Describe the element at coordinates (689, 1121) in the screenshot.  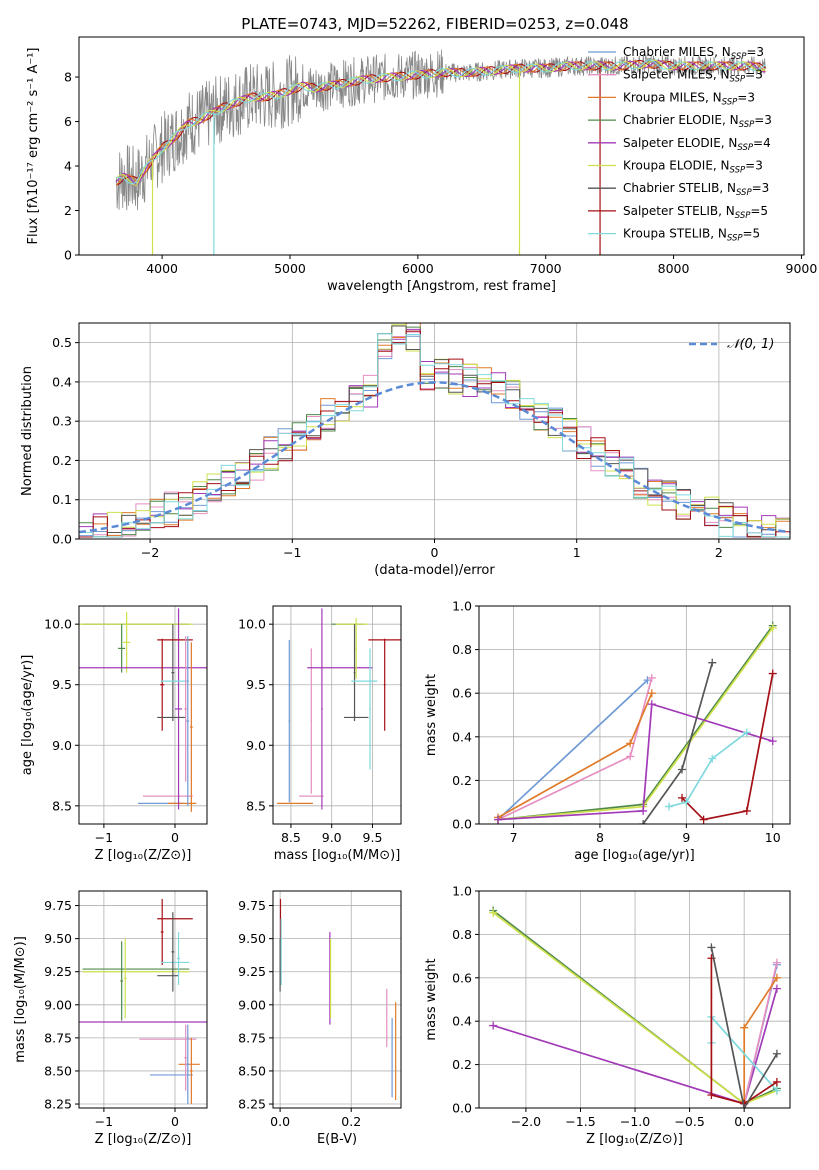
I see `x-tick-label: −0.5` at that location.